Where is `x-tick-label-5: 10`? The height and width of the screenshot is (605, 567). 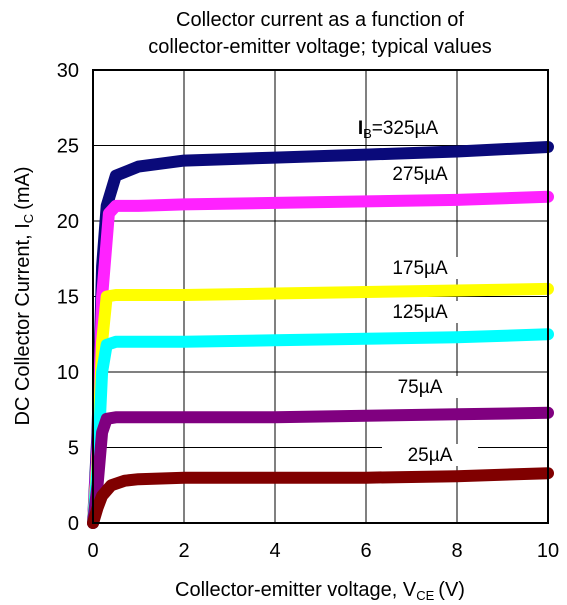
x-tick-label-5: 10 is located at coordinates (548, 551).